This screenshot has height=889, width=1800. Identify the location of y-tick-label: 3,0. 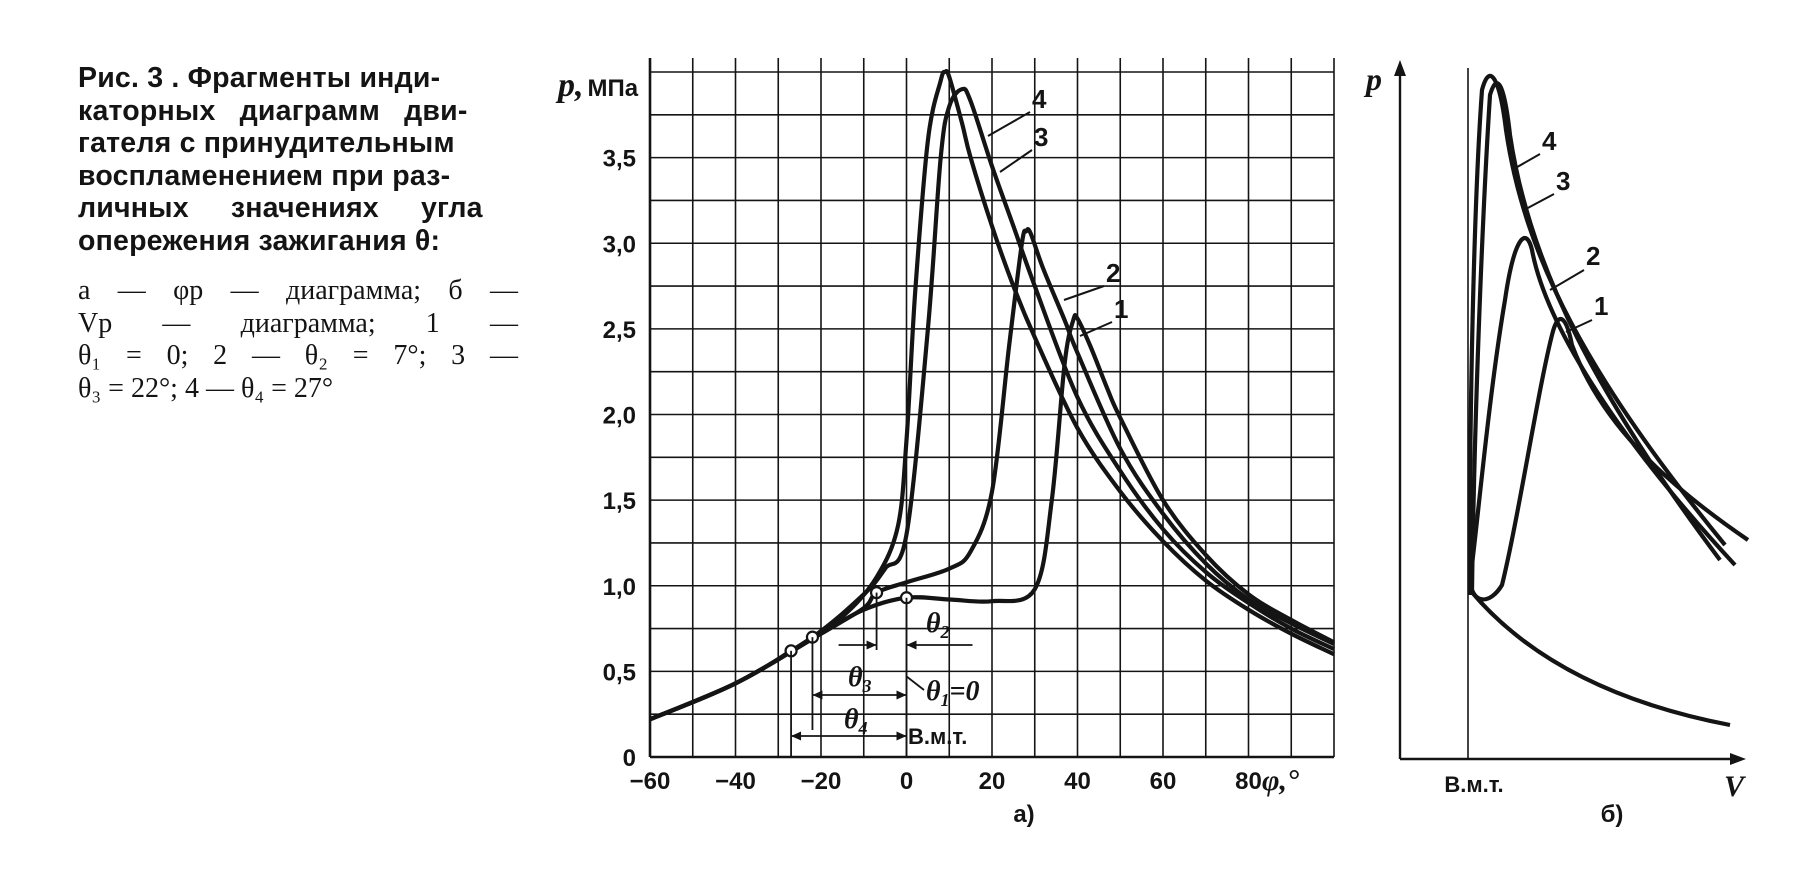
(619, 244).